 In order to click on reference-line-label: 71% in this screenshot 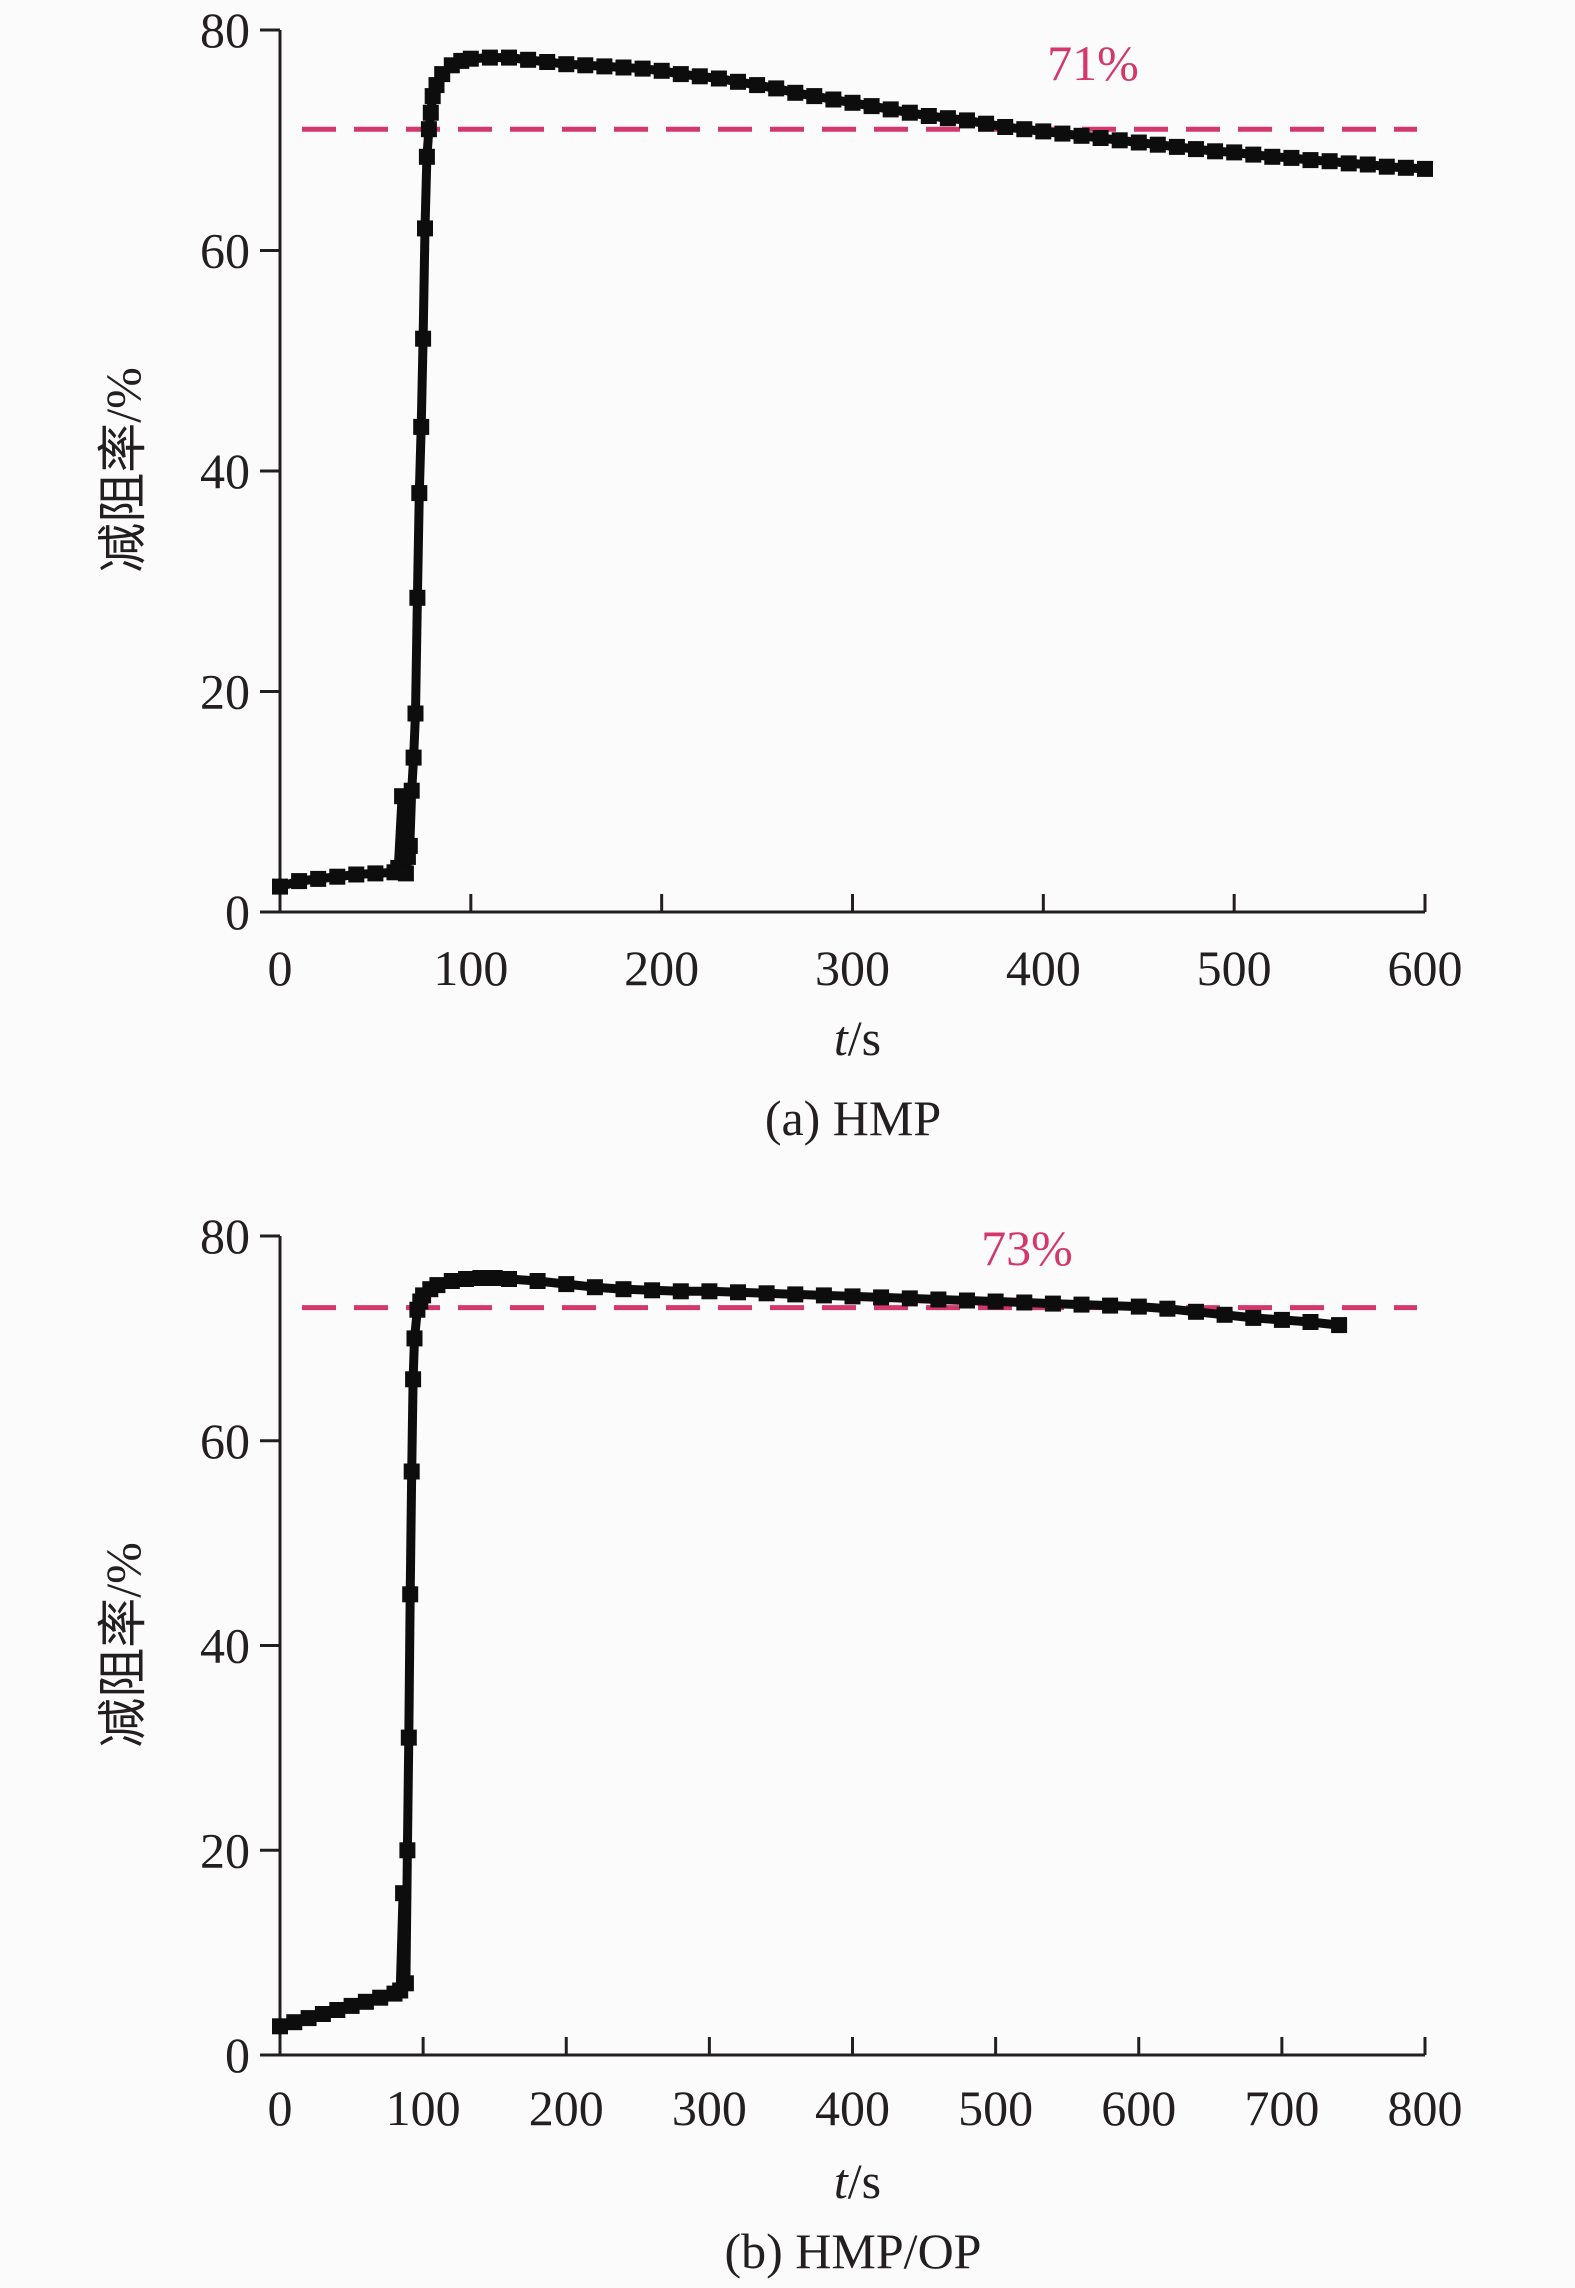, I will do `click(1093, 63)`.